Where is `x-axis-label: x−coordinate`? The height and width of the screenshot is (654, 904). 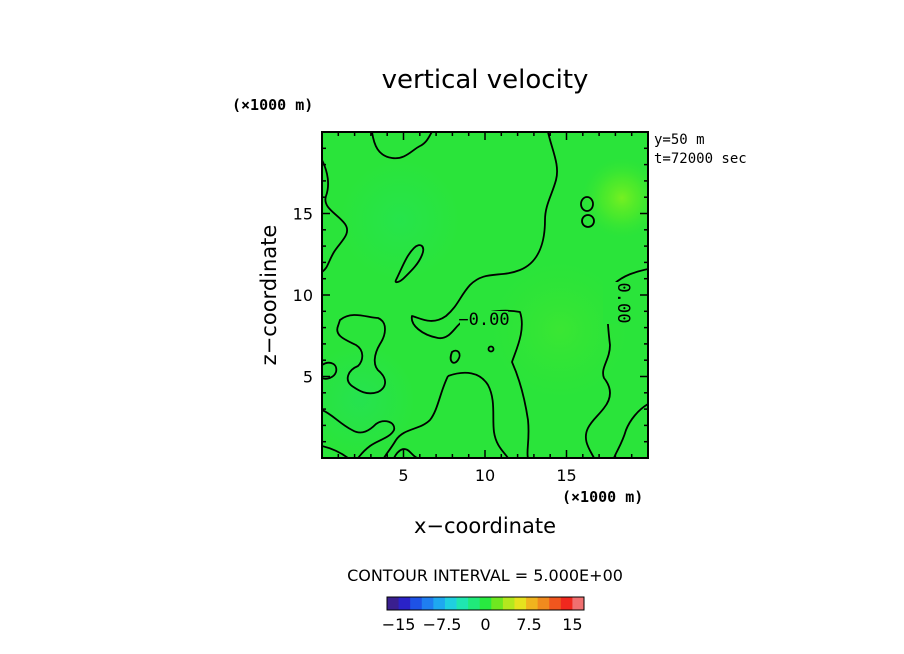
x-axis-label: x−coordinate is located at coordinates (485, 526).